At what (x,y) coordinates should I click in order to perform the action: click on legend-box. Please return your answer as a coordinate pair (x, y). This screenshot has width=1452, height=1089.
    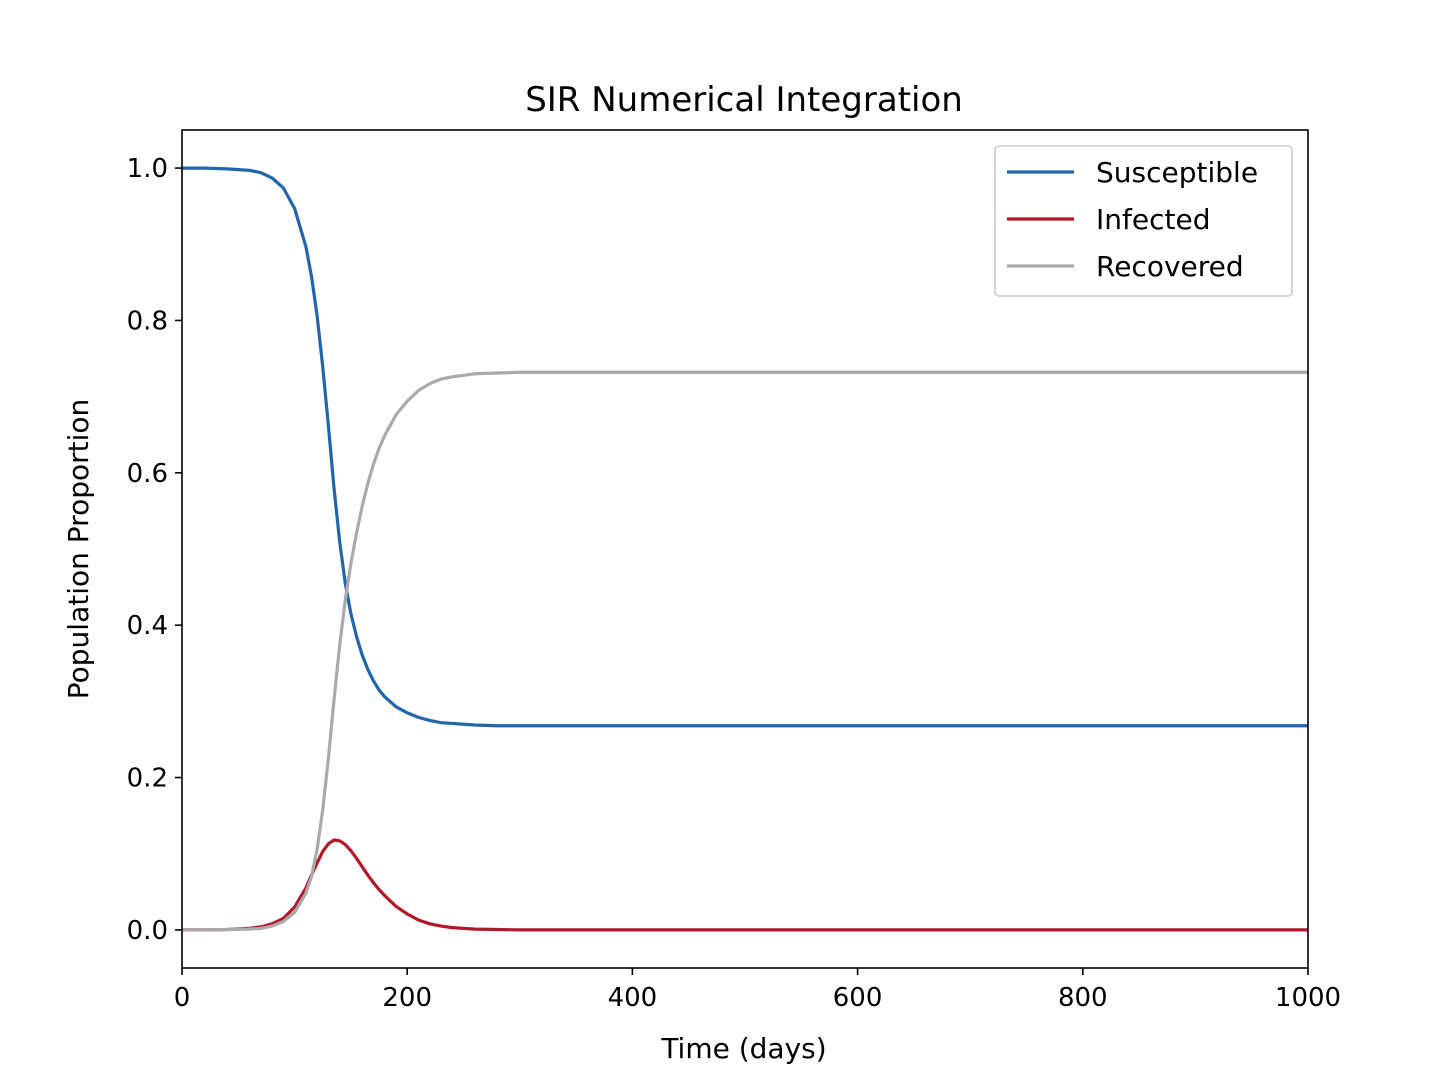
    Looking at the image, I should click on (1143, 221).